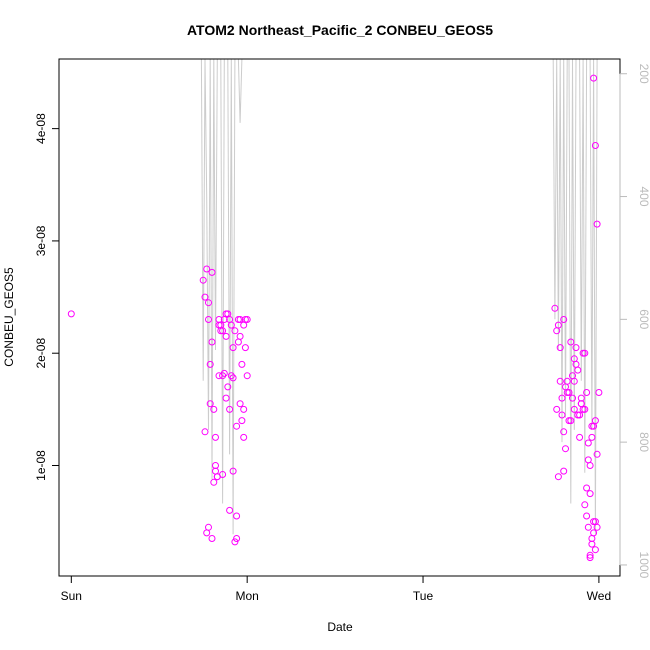 The image size is (650, 650). What do you see at coordinates (643, 442) in the screenshot?
I see `right-tick-label: 800` at bounding box center [643, 442].